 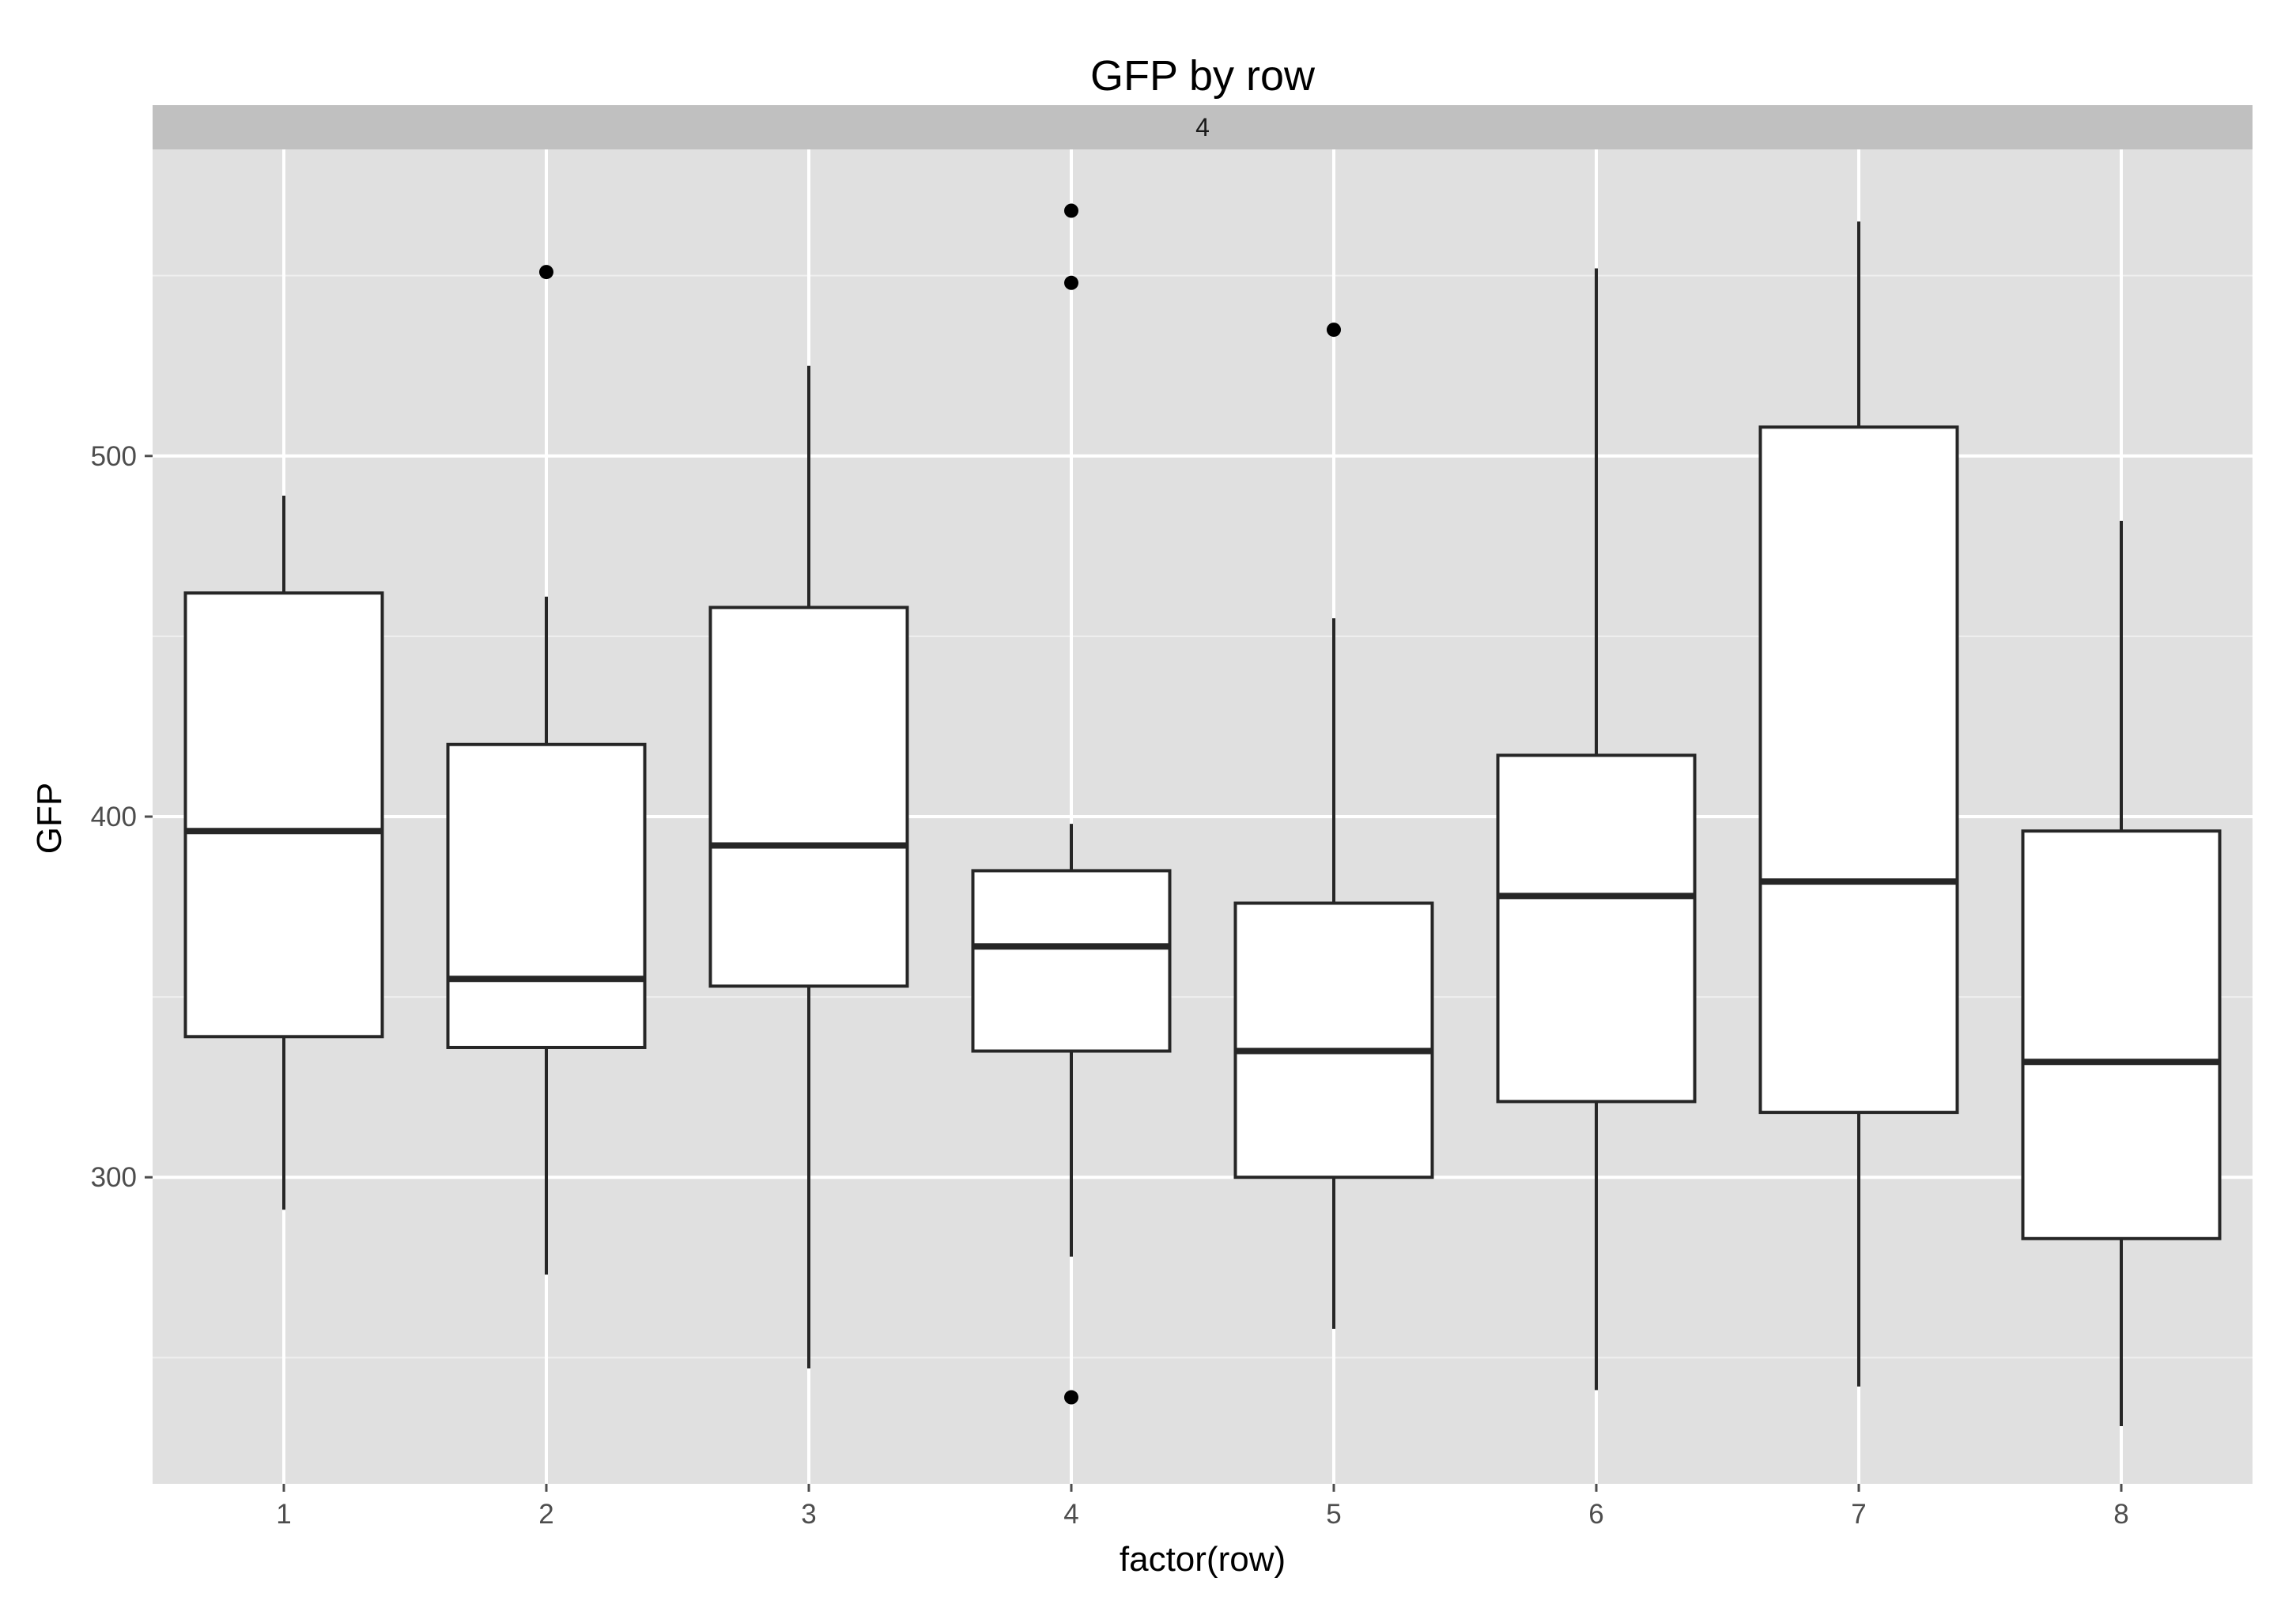 I want to click on x-tick-label: 5, so click(x=1333, y=1514).